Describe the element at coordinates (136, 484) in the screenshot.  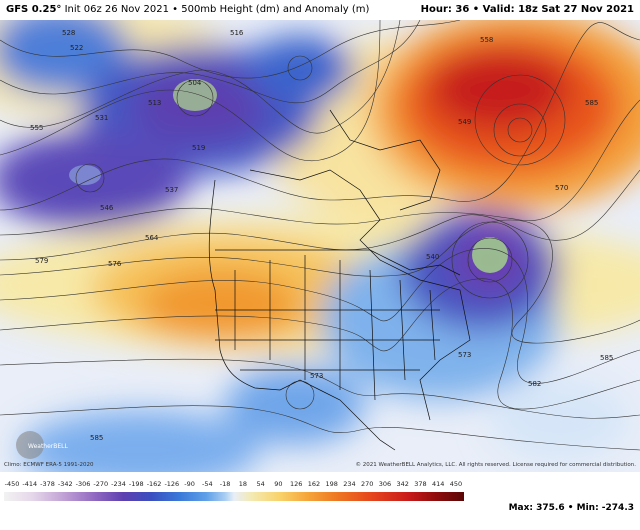
I see `colorbar-label: -198` at that location.